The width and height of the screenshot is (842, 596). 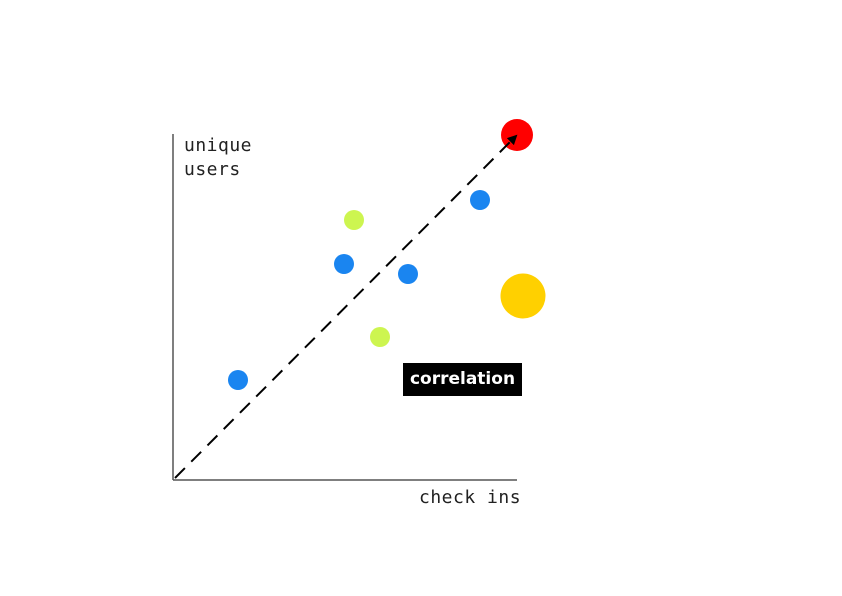 I want to click on y-axis-label-line2: users, so click(x=212, y=169).